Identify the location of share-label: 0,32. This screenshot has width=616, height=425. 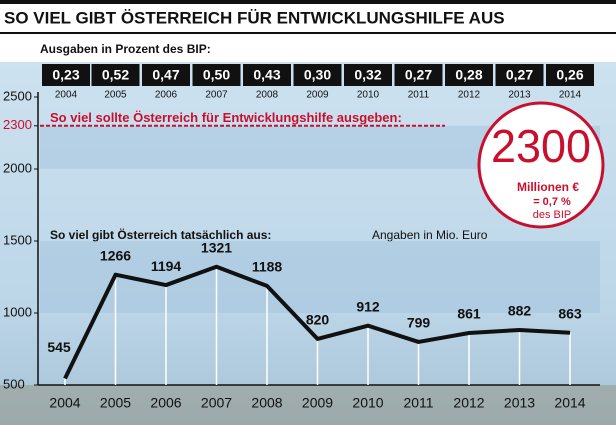
(367, 75).